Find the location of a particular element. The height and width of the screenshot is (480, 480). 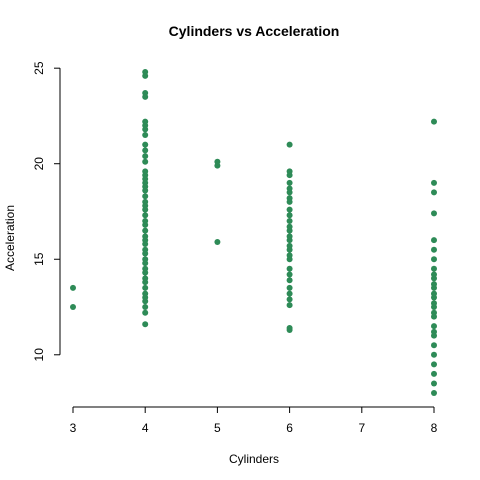

y-tick-label: 20 is located at coordinates (39, 164).